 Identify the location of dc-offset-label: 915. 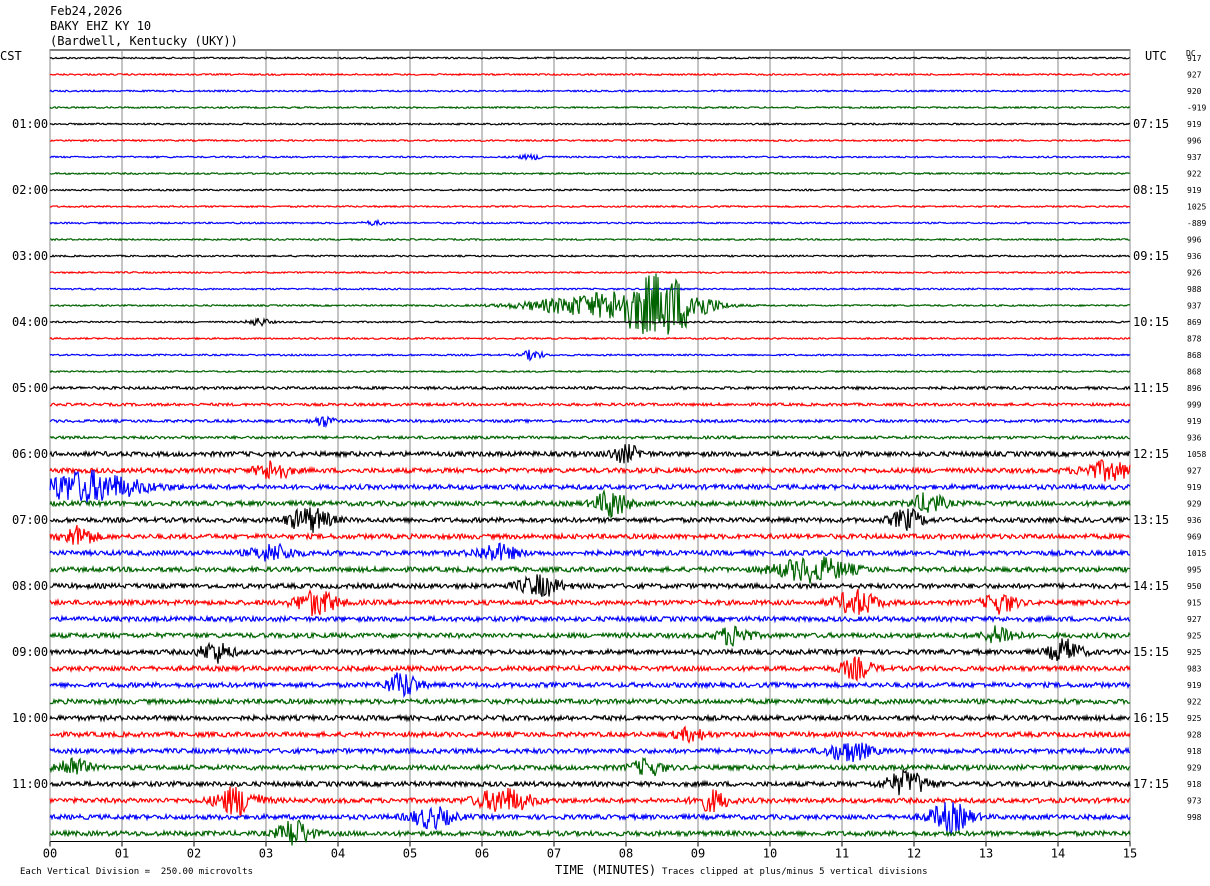
(1194, 603).